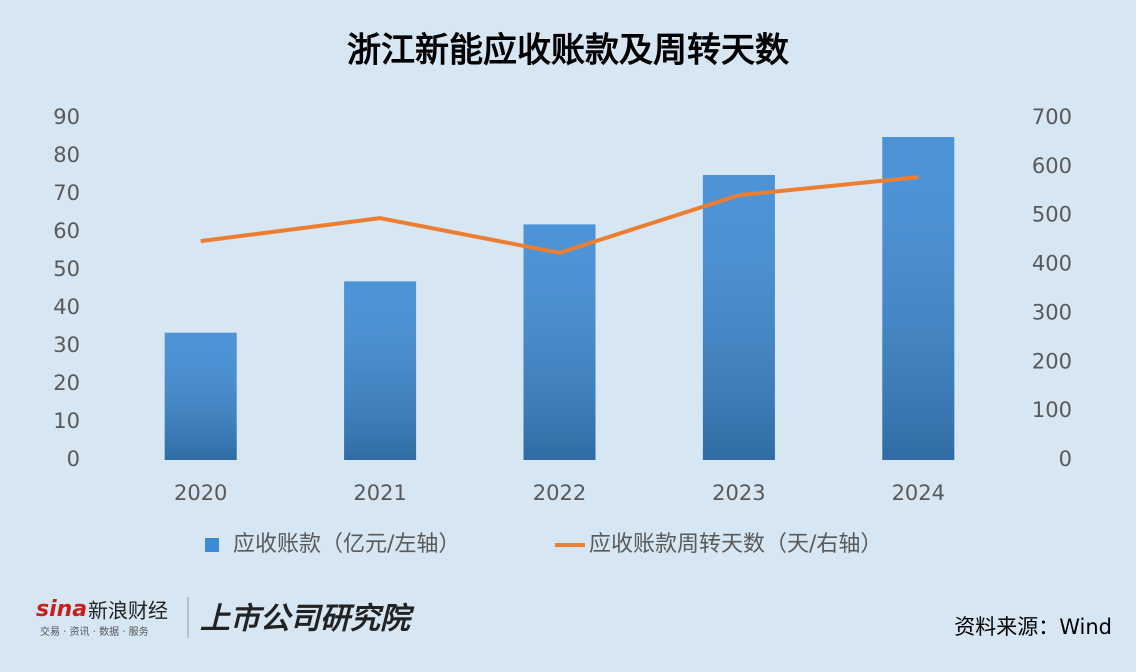 The height and width of the screenshot is (672, 1136). I want to click on brand-logo: sina, so click(61, 609).